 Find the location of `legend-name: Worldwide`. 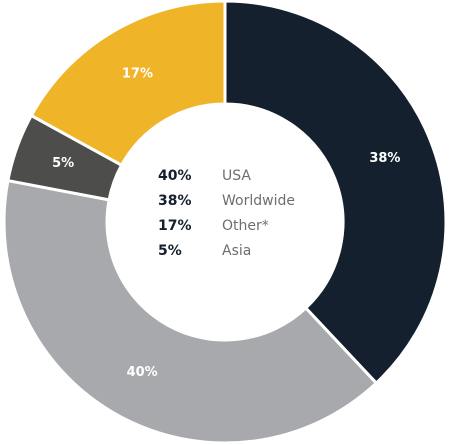

legend-name: Worldwide is located at coordinates (258, 201).